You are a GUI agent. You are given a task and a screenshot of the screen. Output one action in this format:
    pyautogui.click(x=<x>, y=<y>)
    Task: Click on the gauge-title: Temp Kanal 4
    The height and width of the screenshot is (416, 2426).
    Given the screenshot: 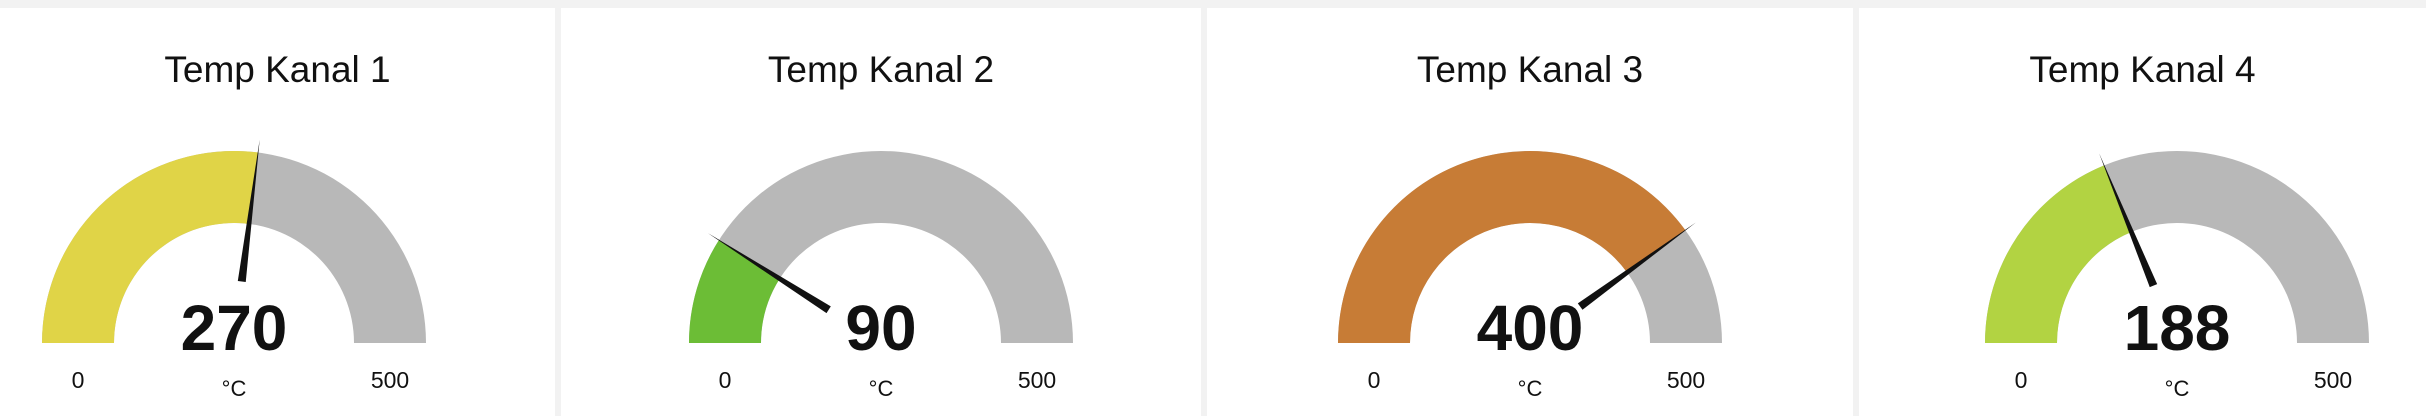 What is the action you would take?
    pyautogui.click(x=2142, y=69)
    